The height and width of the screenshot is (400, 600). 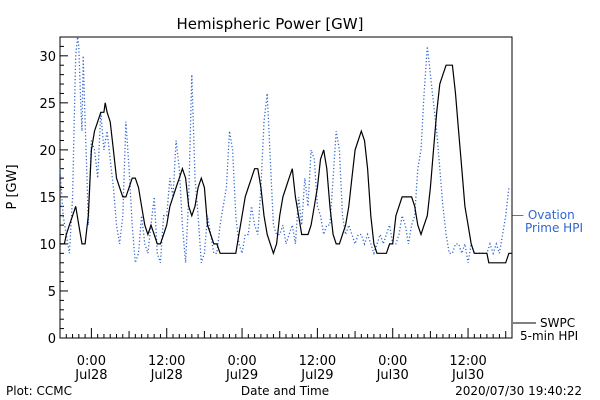 I want to click on legend-ovation: — Ovation Prime HPI, so click(x=547, y=221).